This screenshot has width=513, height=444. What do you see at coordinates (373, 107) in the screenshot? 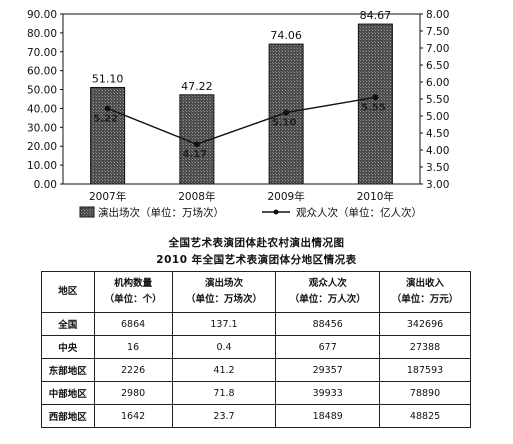
I see `line-value-label: 5.55` at bounding box center [373, 107].